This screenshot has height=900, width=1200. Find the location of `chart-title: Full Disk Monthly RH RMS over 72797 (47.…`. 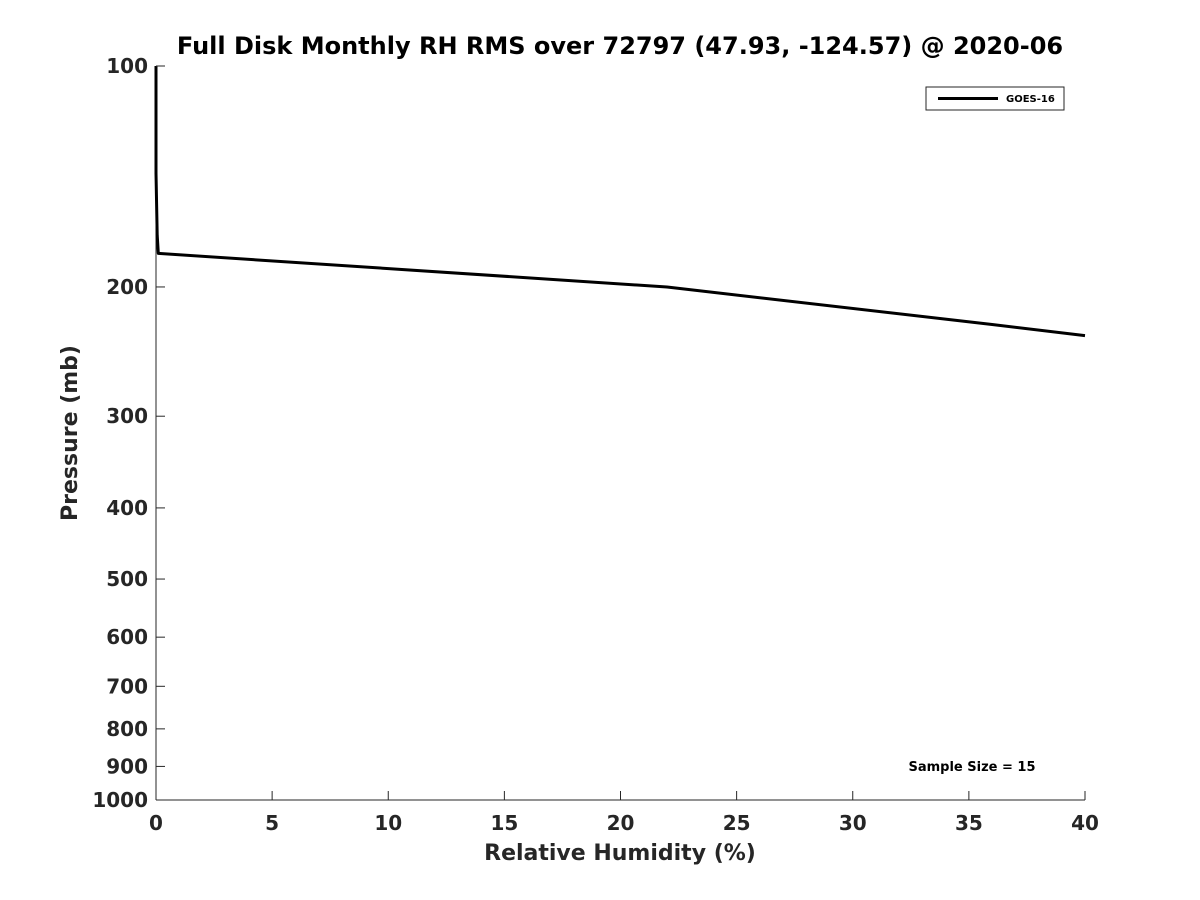

chart-title: Full Disk Monthly RH RMS over 72797 (47.… is located at coordinates (620, 46).